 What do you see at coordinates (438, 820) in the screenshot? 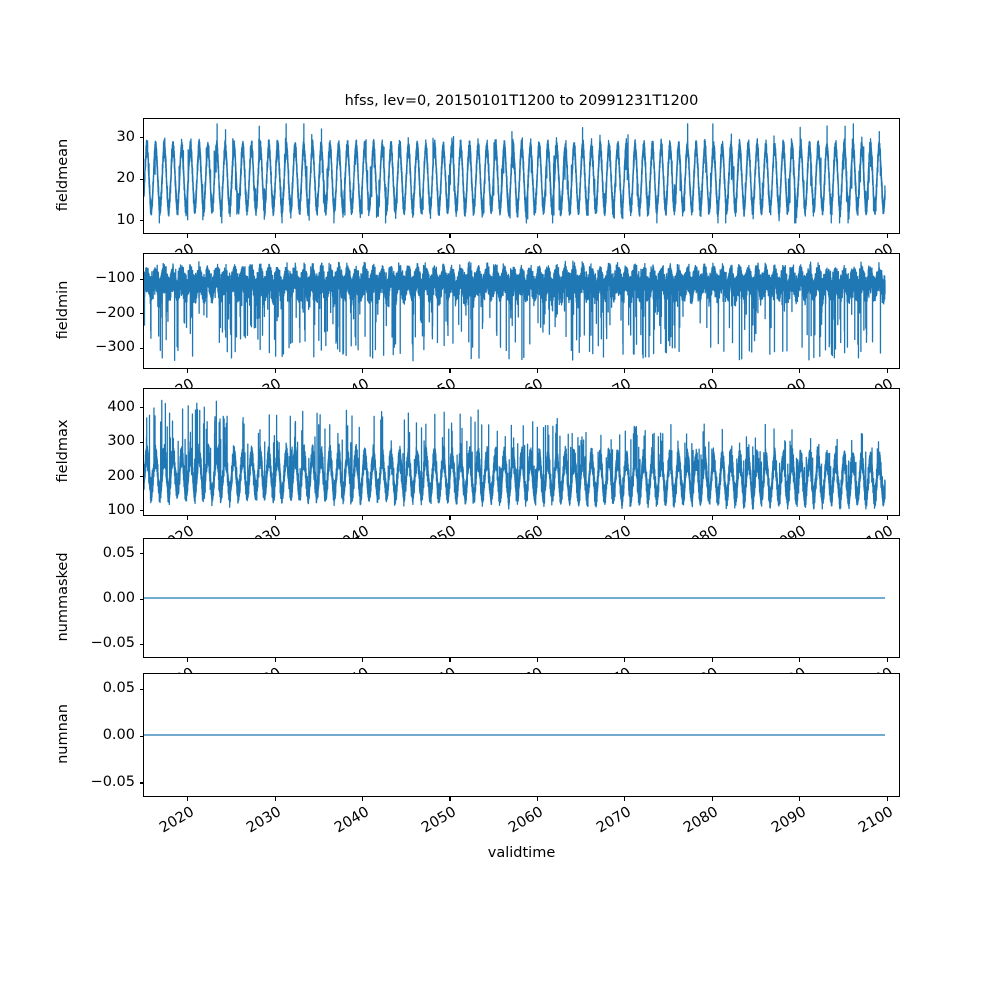
I see `x-tick-label: 2050` at bounding box center [438, 820].